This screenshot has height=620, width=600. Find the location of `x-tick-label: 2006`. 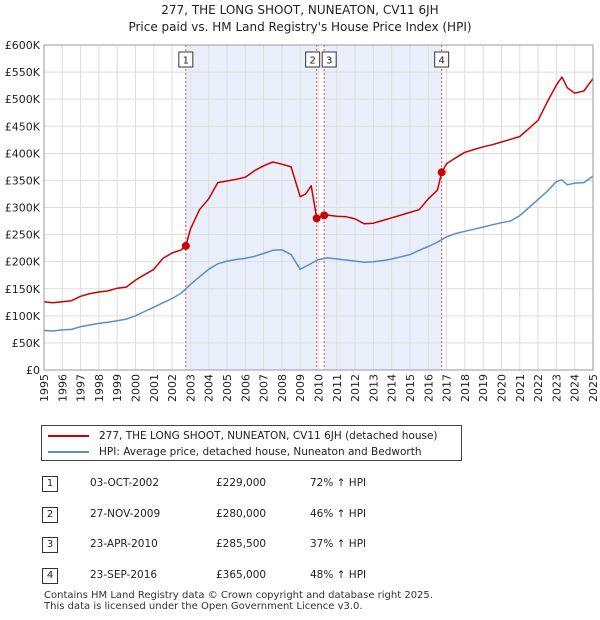

x-tick-label: 2006 is located at coordinates (245, 388).